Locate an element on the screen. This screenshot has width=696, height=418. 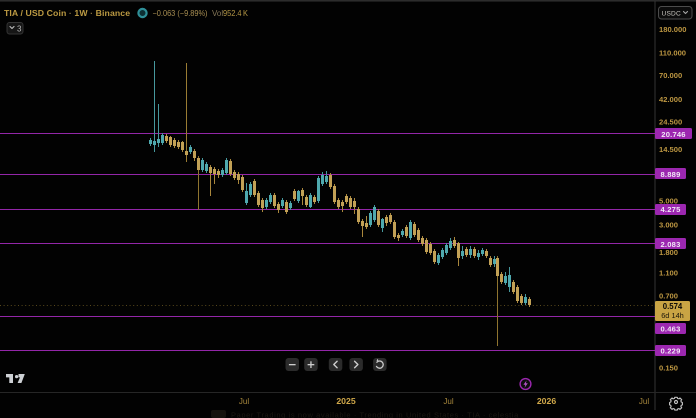
svg-text: 2.083 is located at coordinates (670, 244).